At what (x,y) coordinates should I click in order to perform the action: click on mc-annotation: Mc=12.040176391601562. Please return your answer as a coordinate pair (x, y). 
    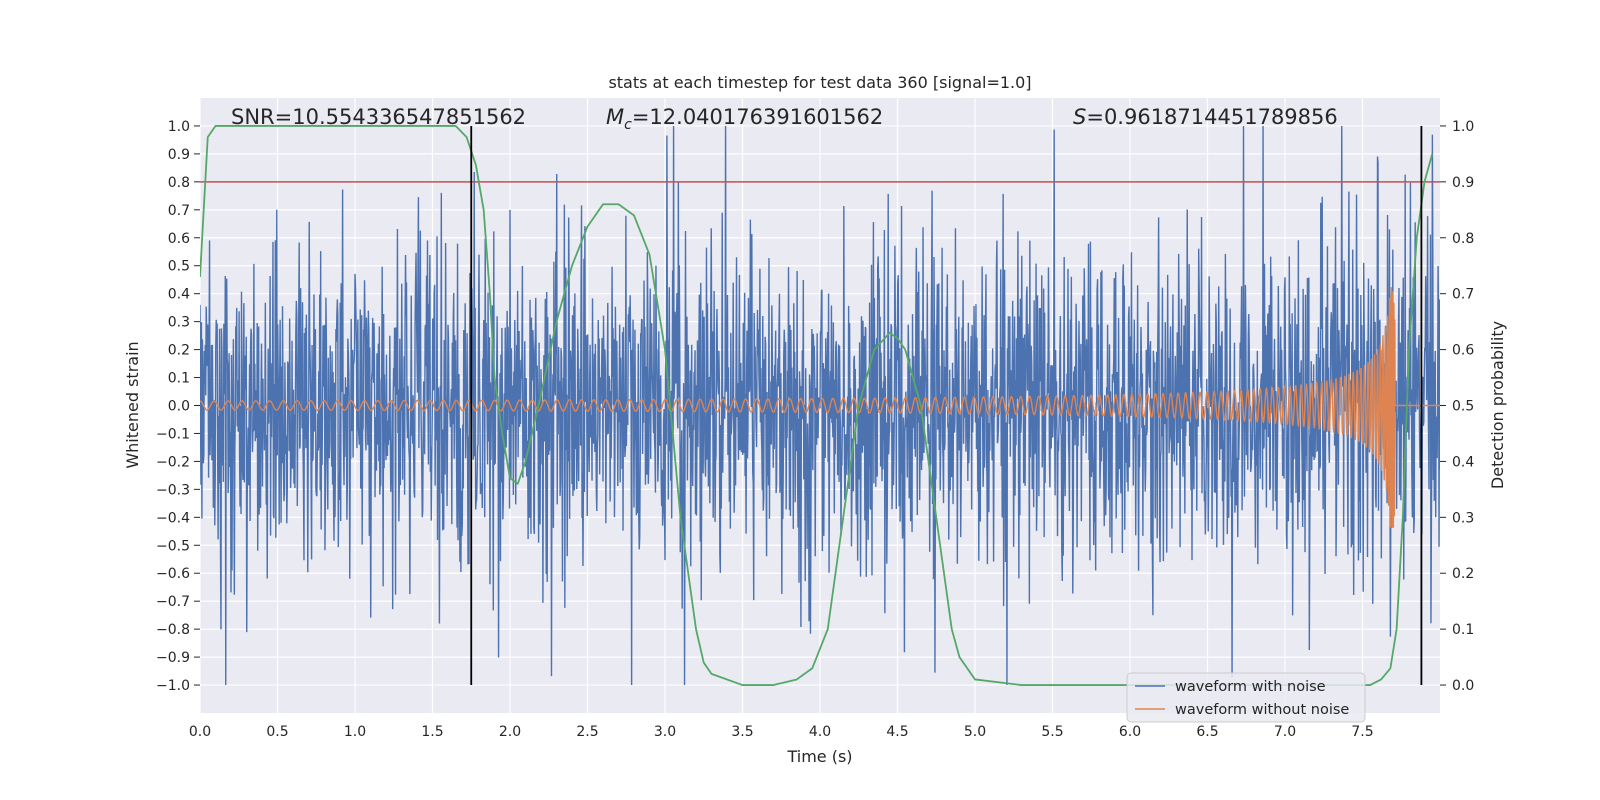
    Looking at the image, I should click on (744, 119).